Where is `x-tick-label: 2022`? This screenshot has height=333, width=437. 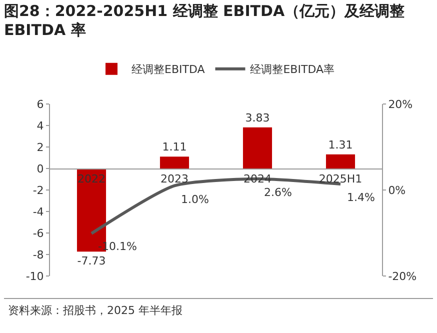 x-tick-label: 2022 is located at coordinates (92, 179).